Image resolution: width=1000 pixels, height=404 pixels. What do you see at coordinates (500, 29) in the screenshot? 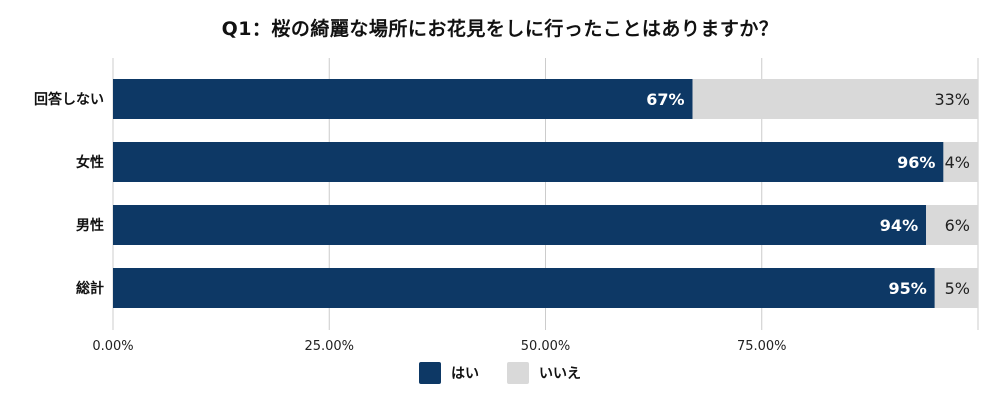
I see `chart-title: Q1：桜の綺麗な場所にお花見をしに行ったことはありますか？` at bounding box center [500, 29].